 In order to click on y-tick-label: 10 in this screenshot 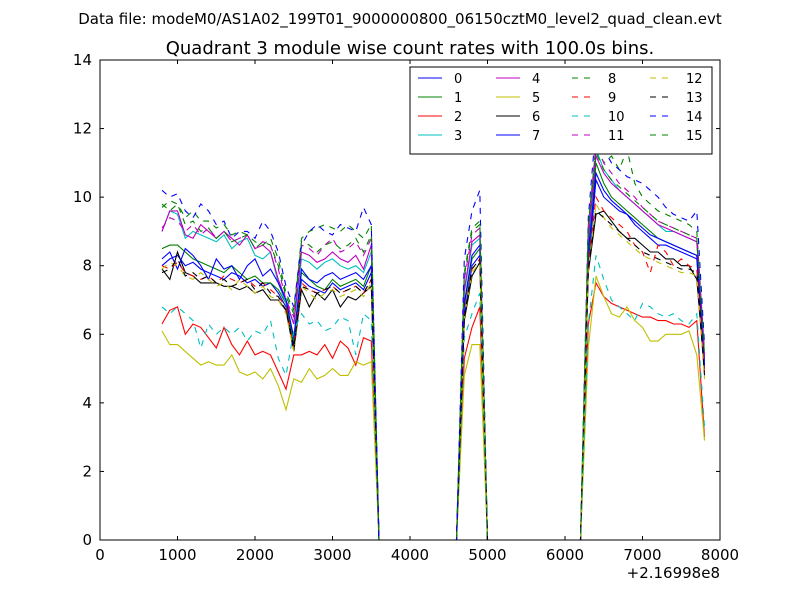, I will do `click(82, 197)`.